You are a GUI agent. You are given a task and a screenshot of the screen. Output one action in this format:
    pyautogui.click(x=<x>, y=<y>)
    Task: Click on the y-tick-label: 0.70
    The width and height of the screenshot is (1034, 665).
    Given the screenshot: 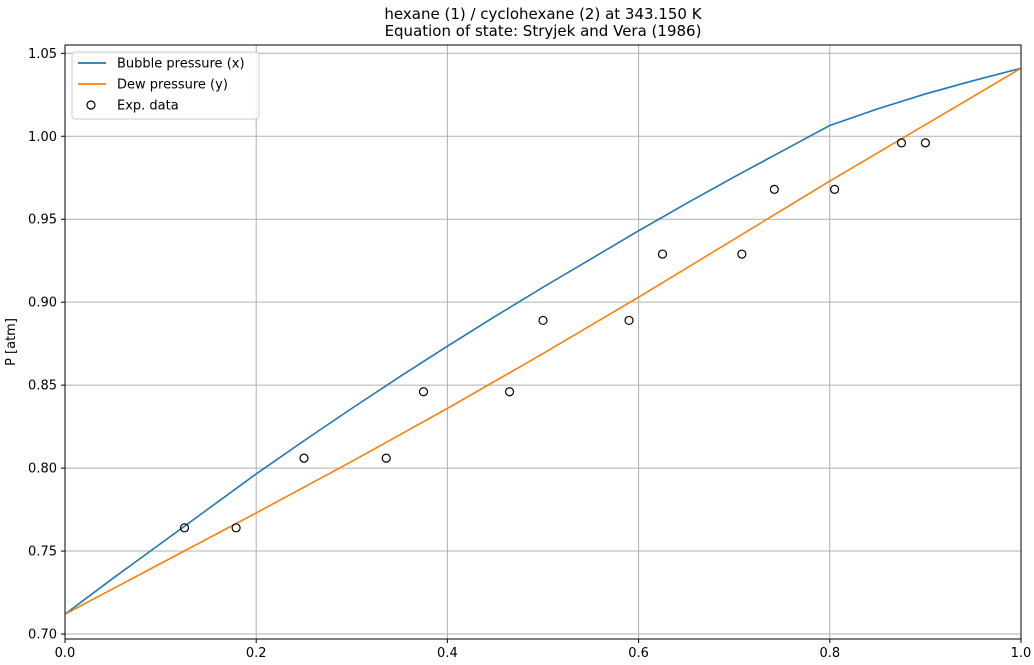 What is the action you would take?
    pyautogui.click(x=42, y=635)
    